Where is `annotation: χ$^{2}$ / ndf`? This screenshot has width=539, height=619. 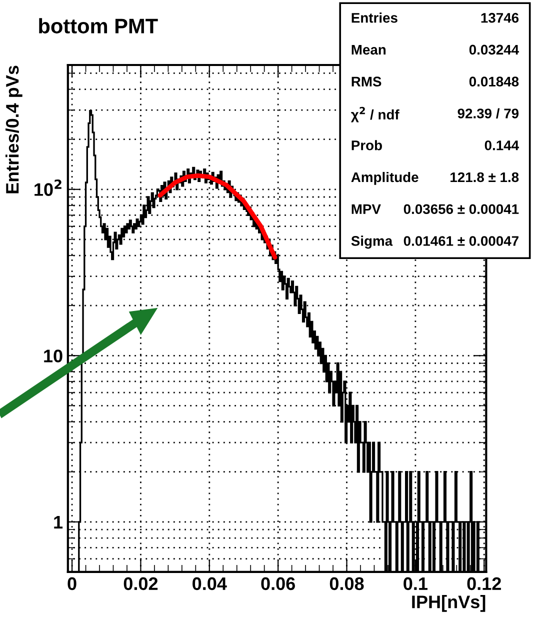 annotation: χ$^{2}$ / ndf is located at coordinates (375, 114).